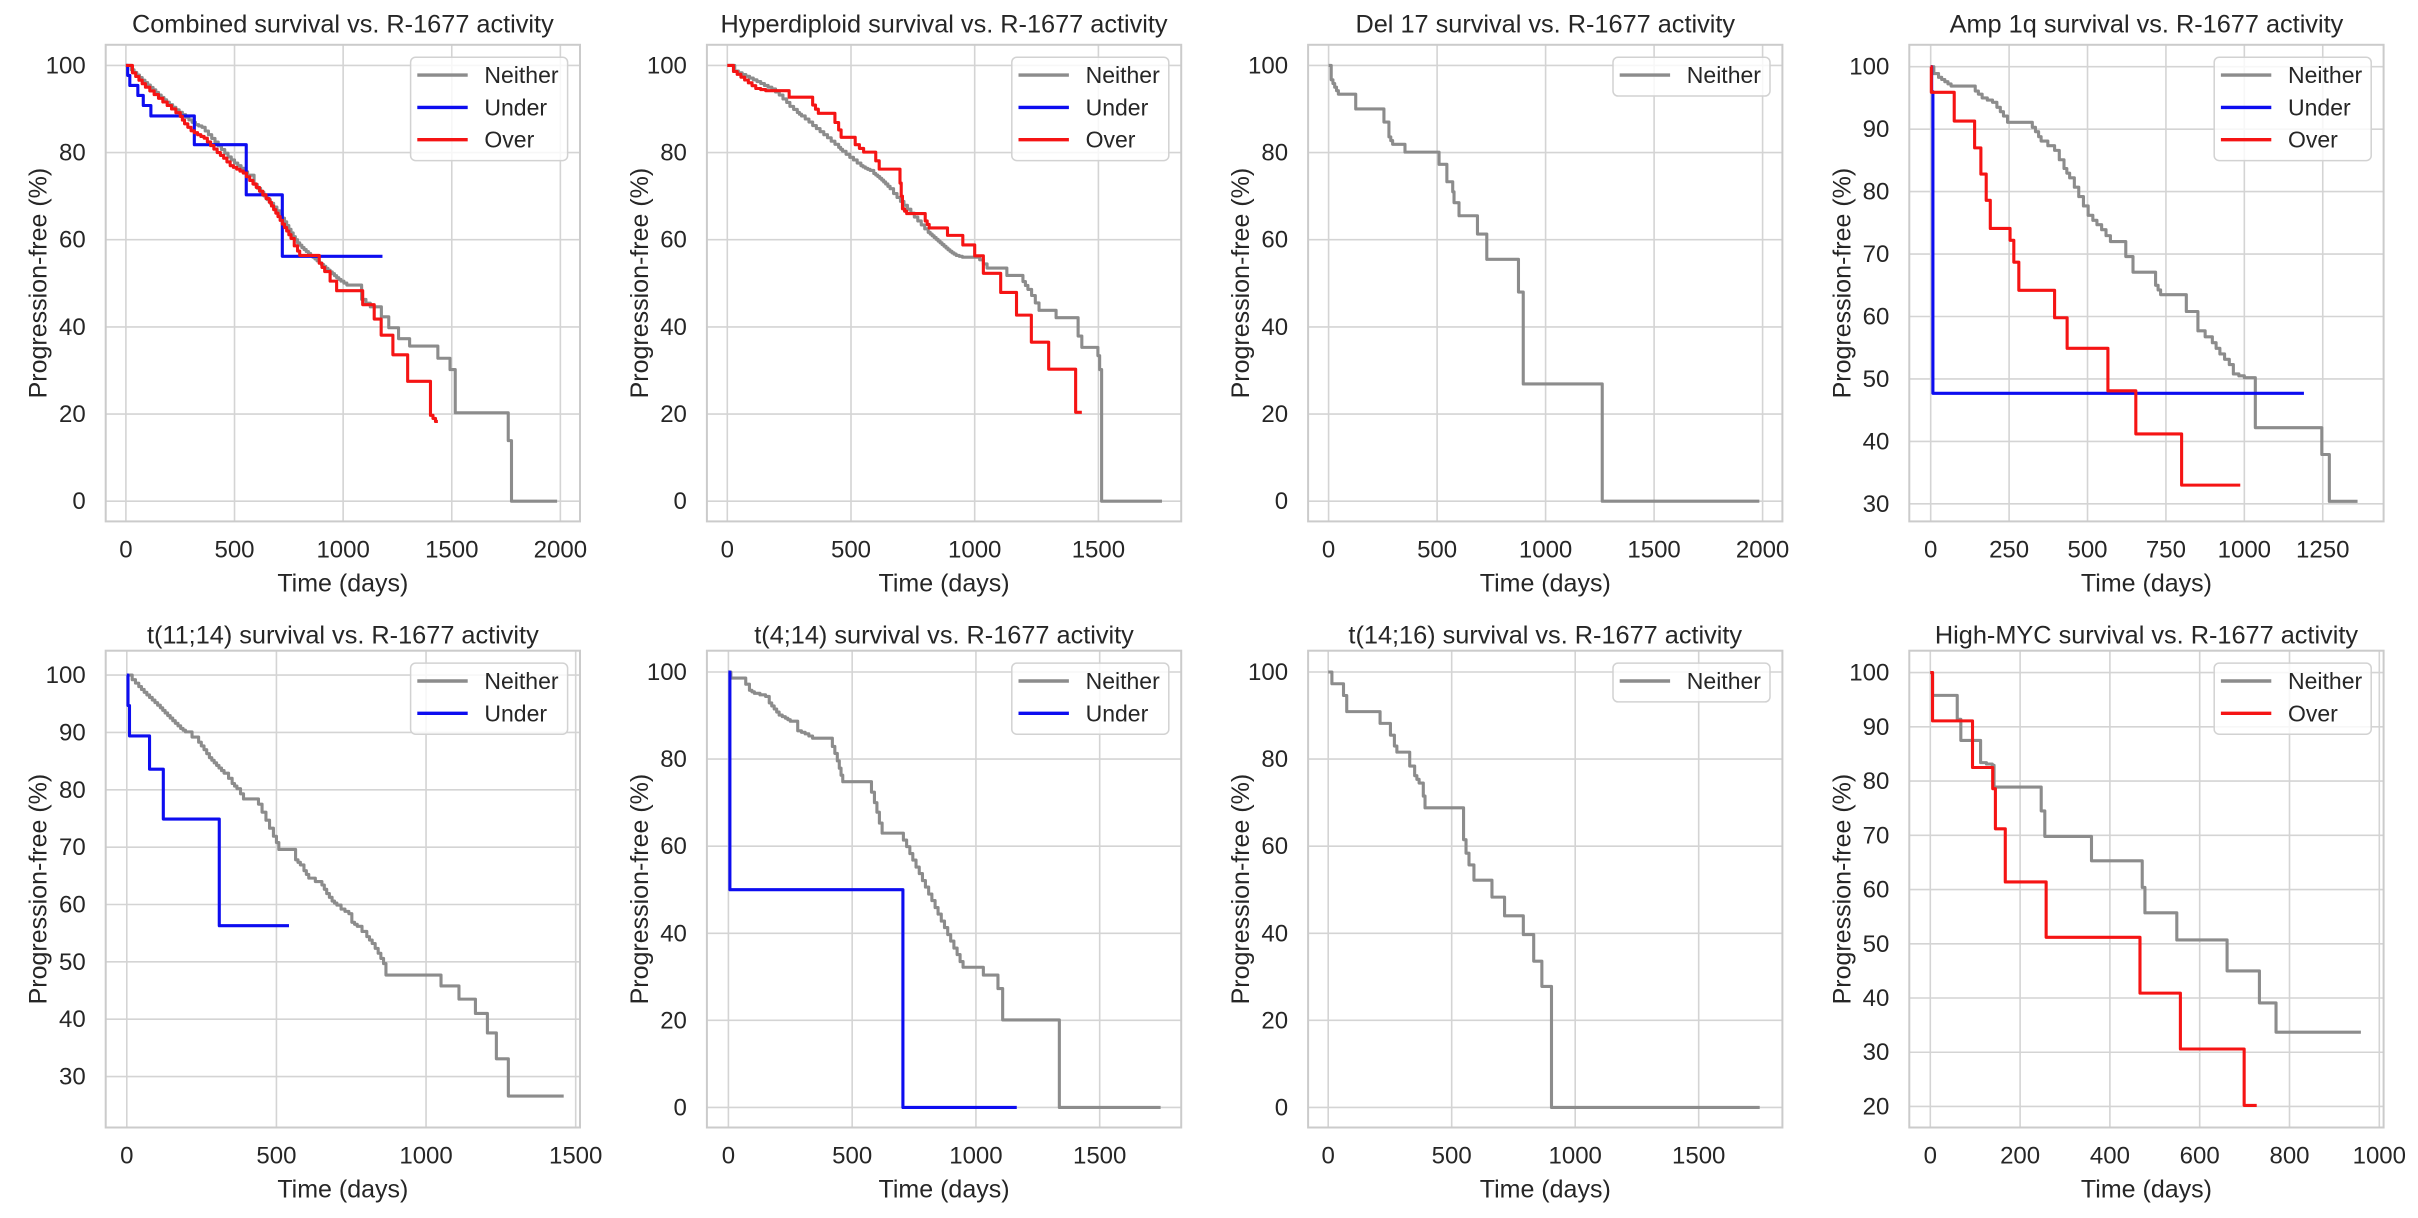 The height and width of the screenshot is (1218, 2418). What do you see at coordinates (2009, 549) in the screenshot?
I see `svg-text: 250` at bounding box center [2009, 549].